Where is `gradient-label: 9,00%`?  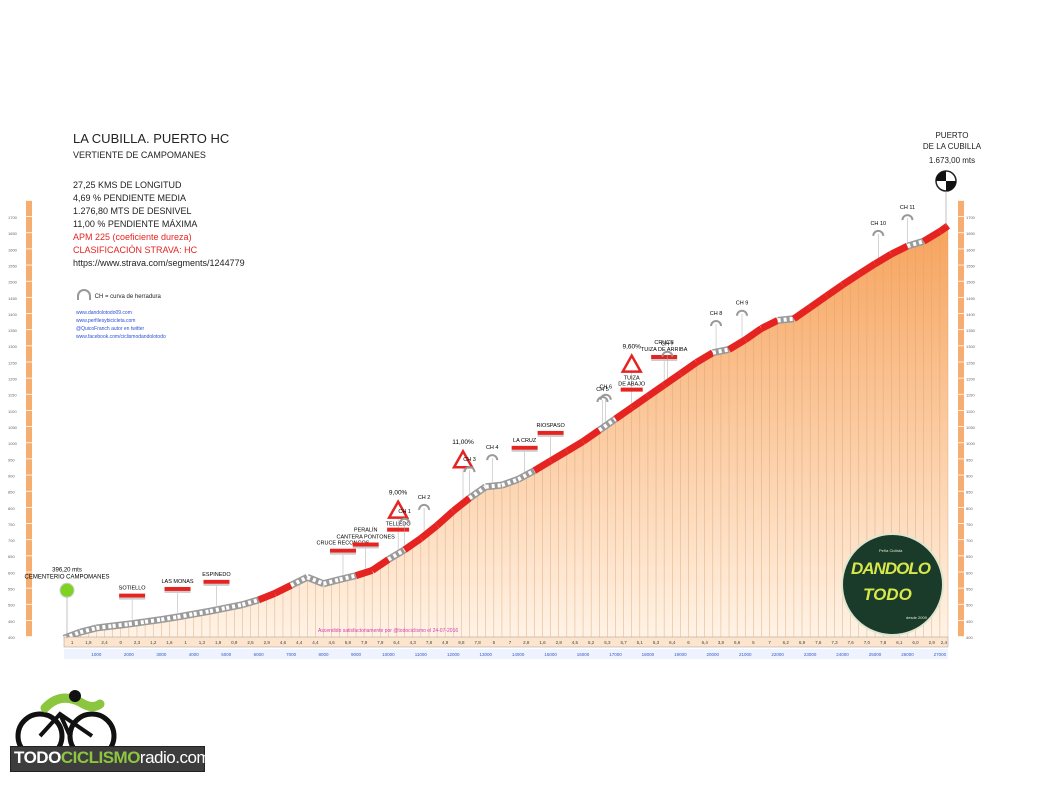
gradient-label: 9,00% is located at coordinates (398, 493).